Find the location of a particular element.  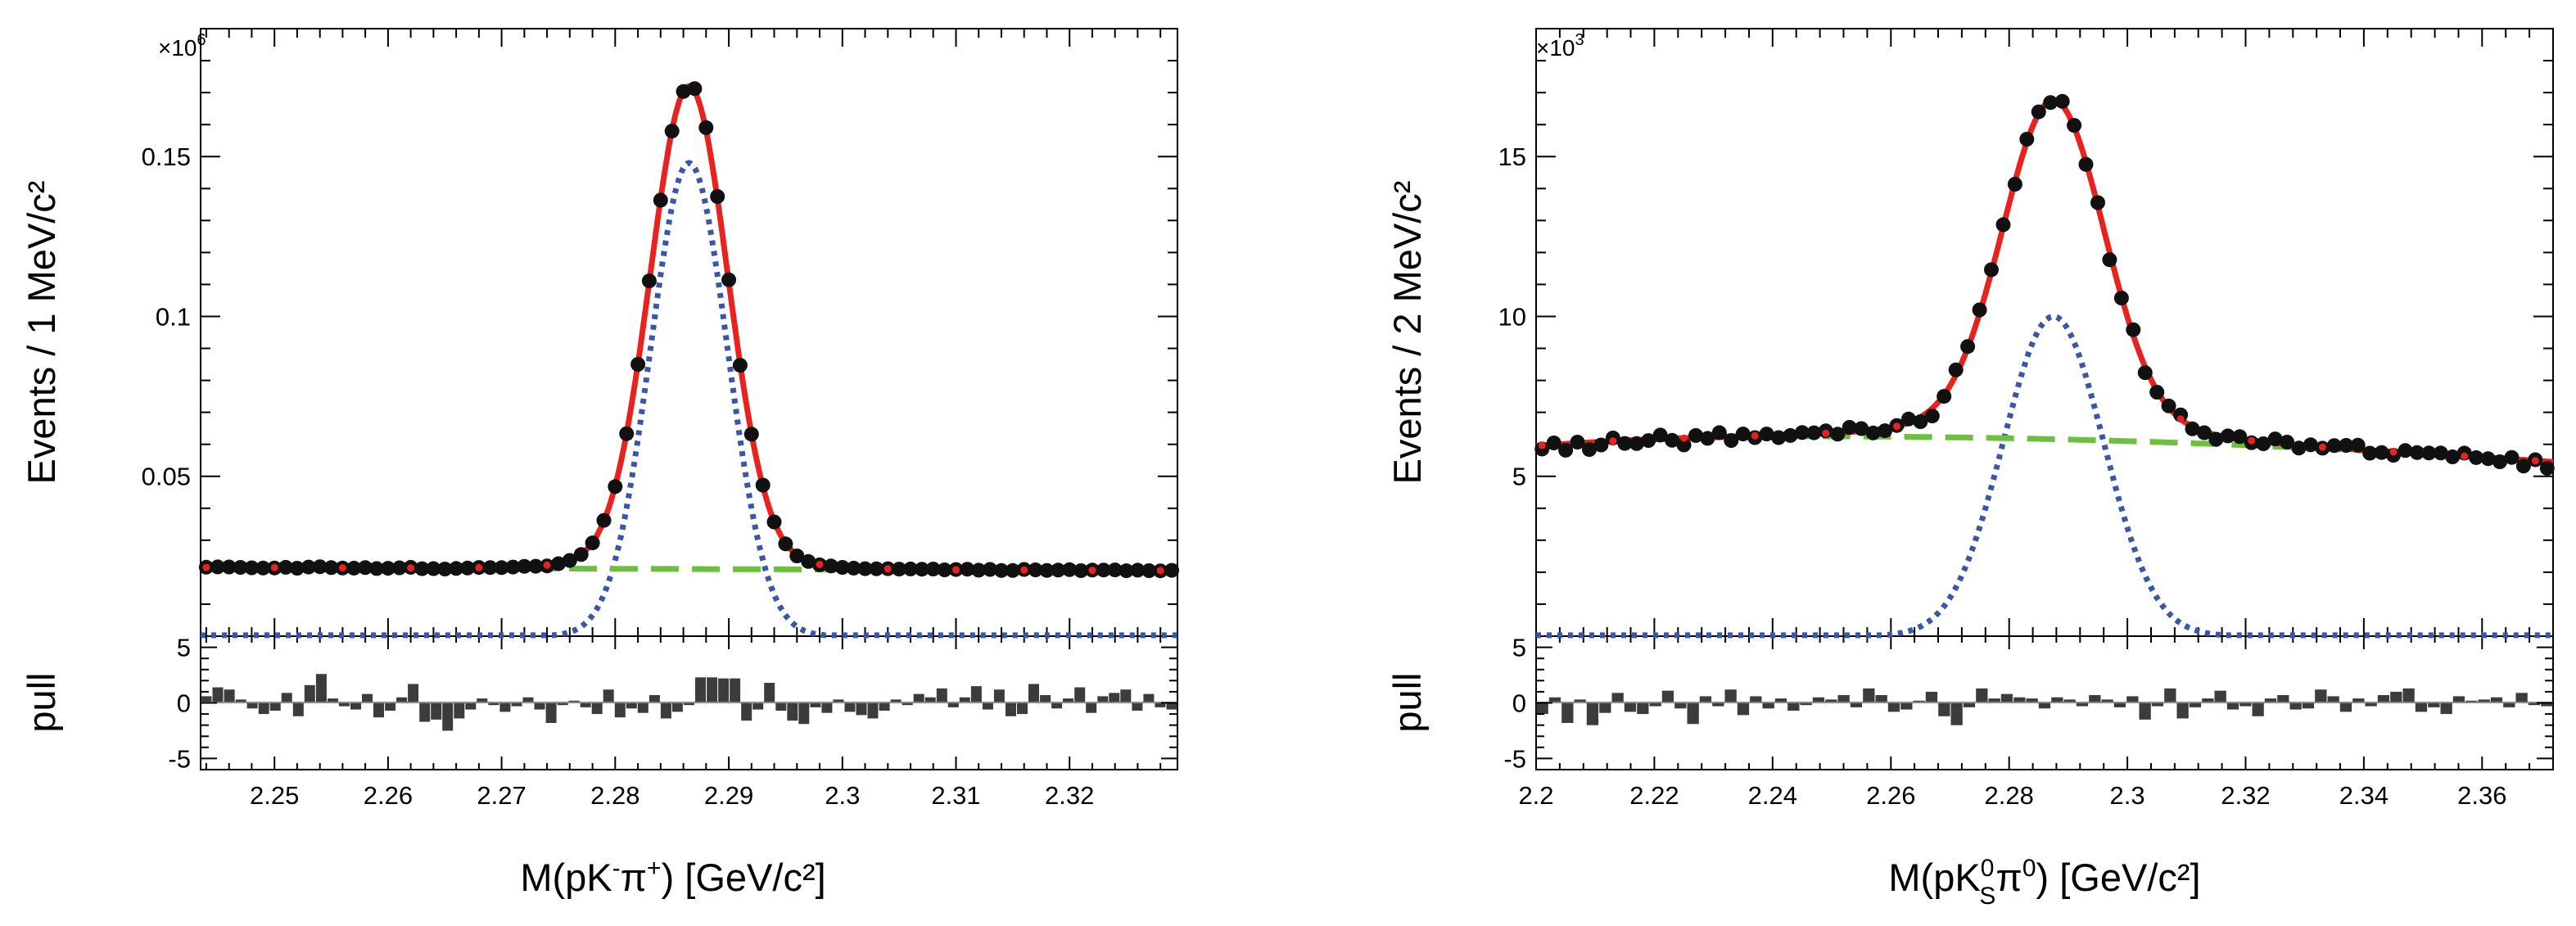

left-pull-axis-title: pull is located at coordinates (41, 702).